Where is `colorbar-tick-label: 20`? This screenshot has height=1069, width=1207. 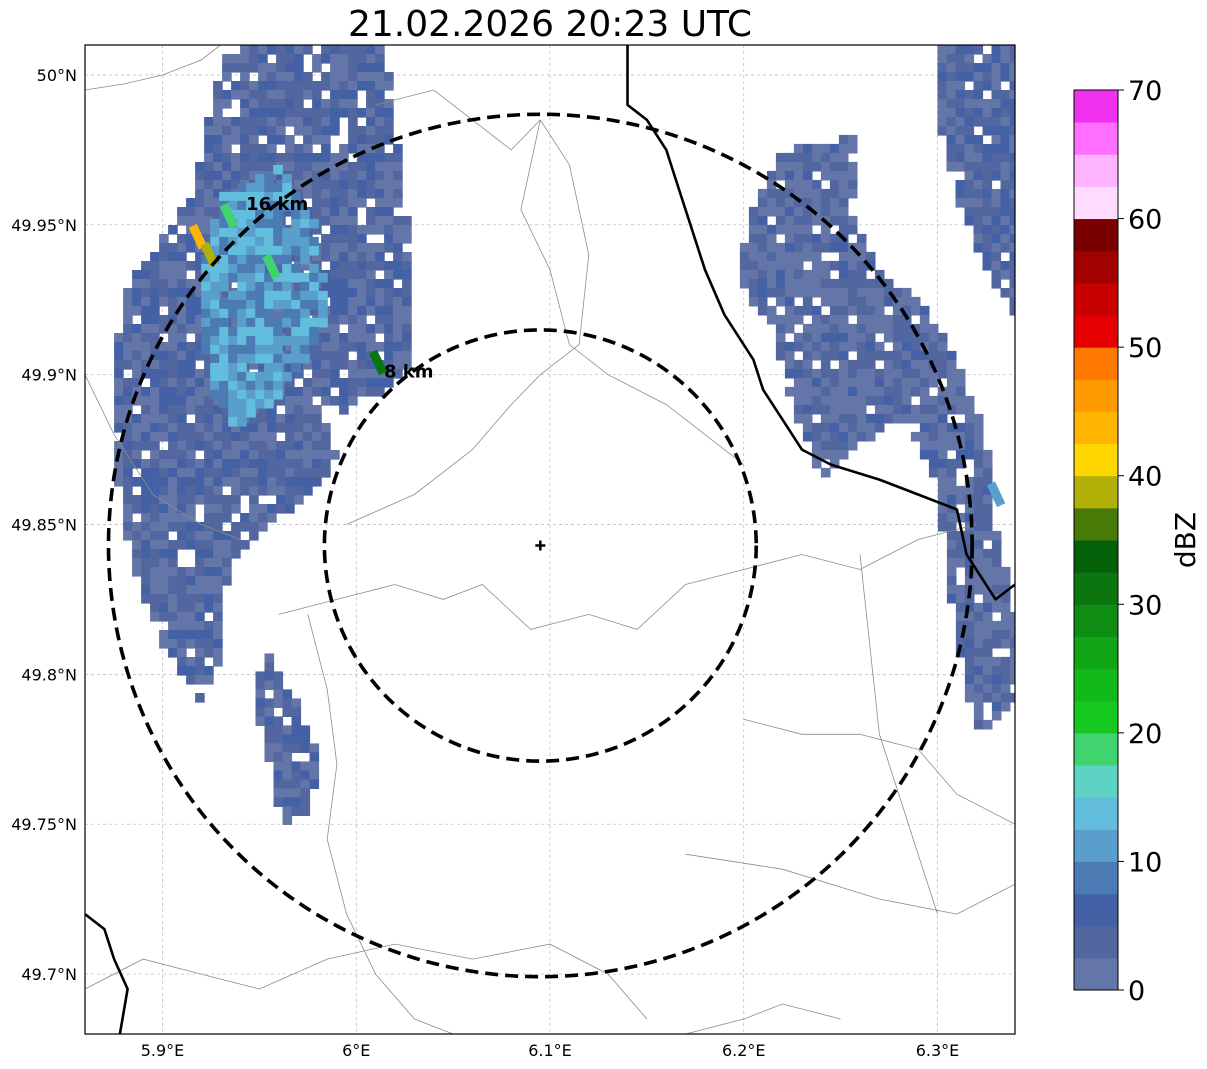 colorbar-tick-label: 20 is located at coordinates (1145, 734).